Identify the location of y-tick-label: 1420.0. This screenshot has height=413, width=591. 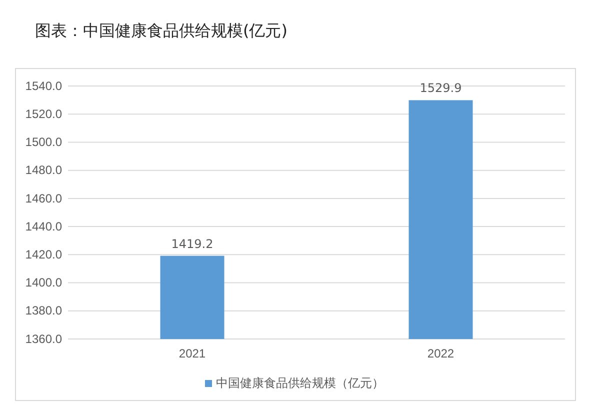
(43, 255).